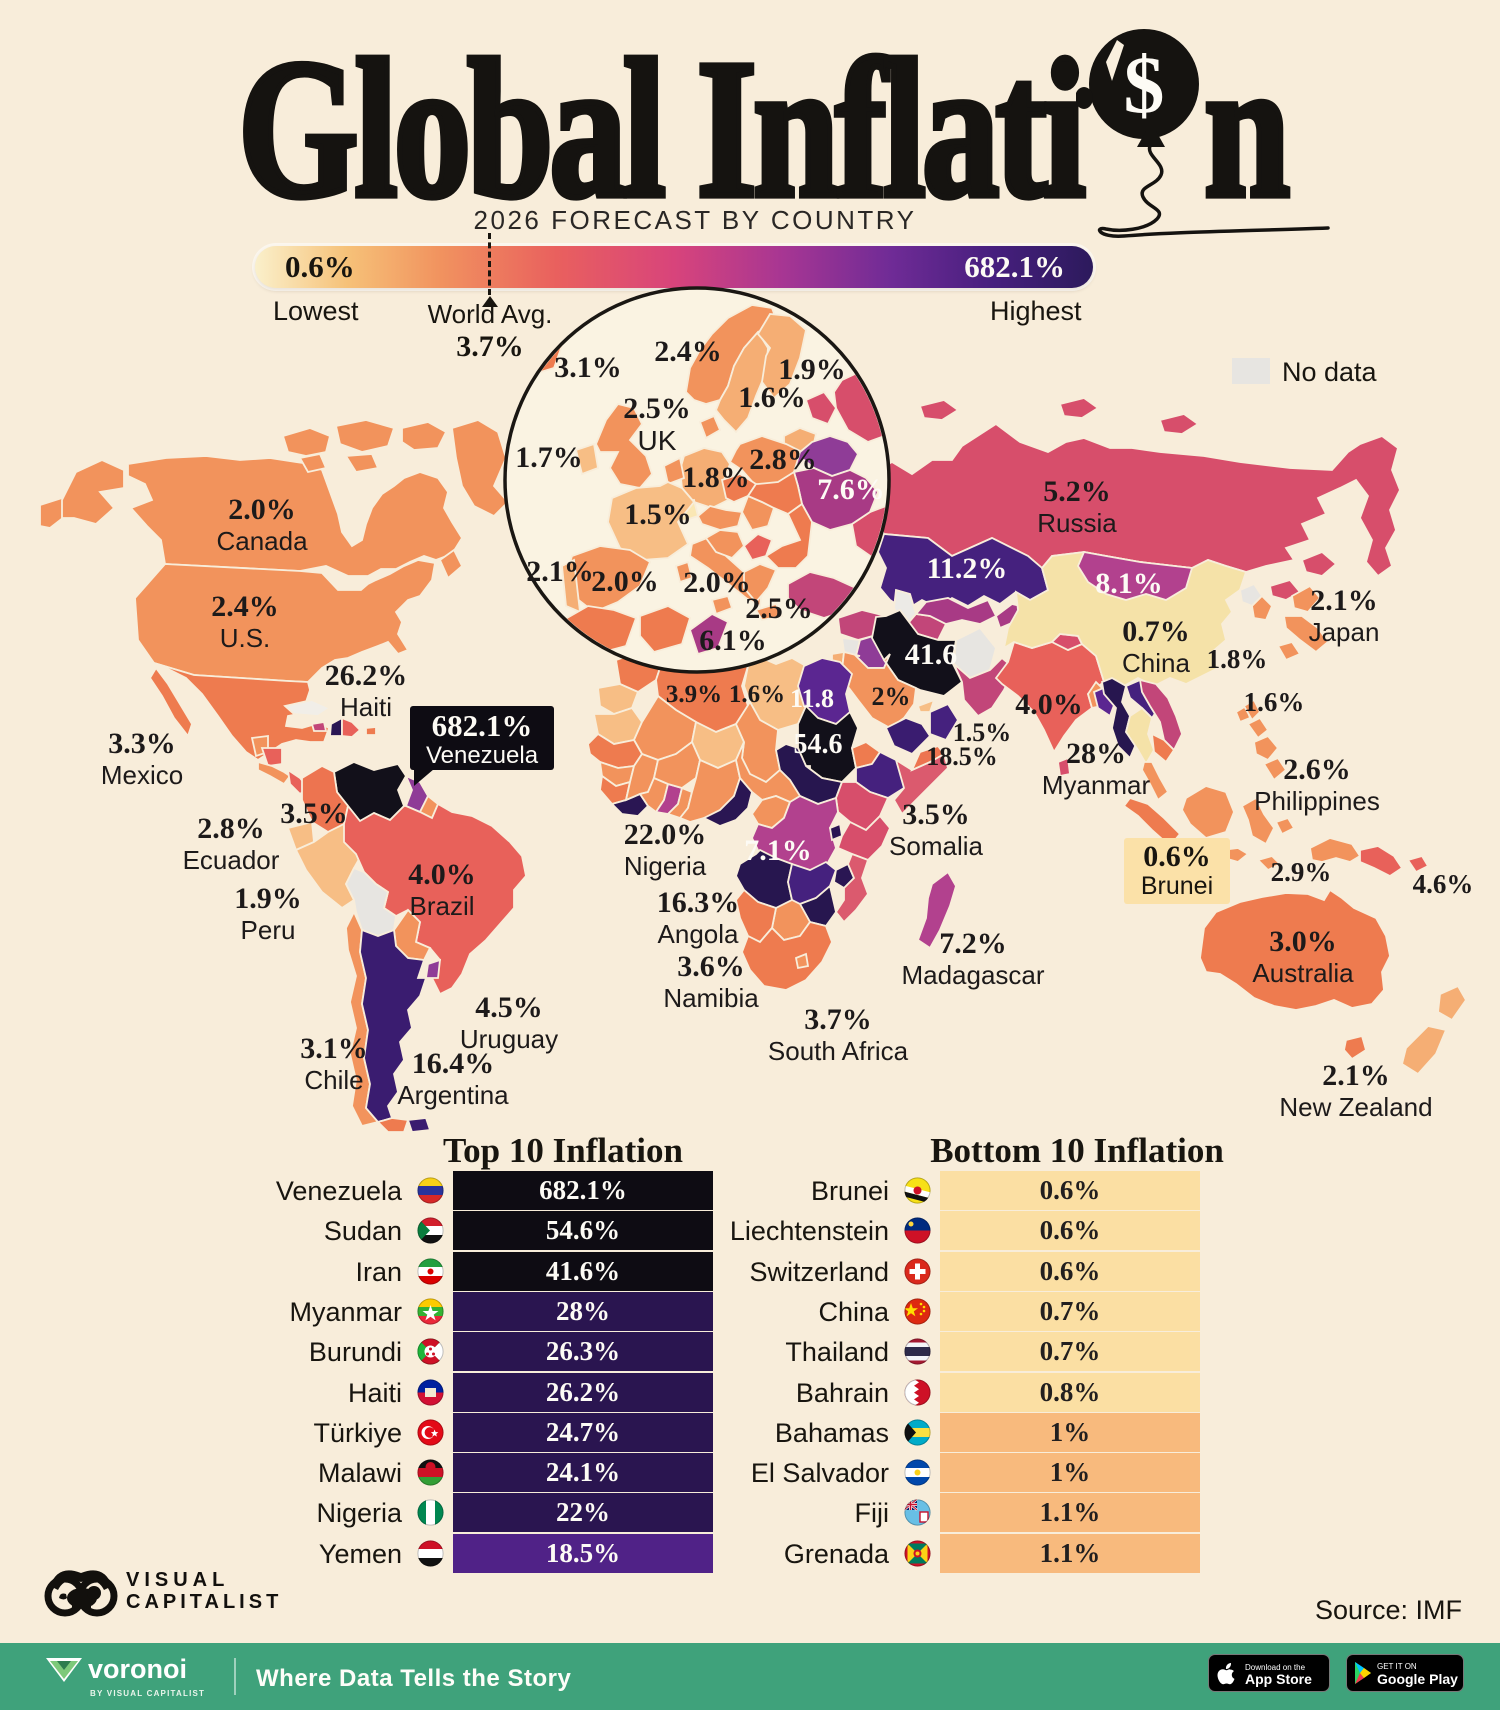 The image size is (1500, 1710). Describe the element at coordinates (1417, 1679) in the screenshot. I see `svg-text: Google Play` at that location.